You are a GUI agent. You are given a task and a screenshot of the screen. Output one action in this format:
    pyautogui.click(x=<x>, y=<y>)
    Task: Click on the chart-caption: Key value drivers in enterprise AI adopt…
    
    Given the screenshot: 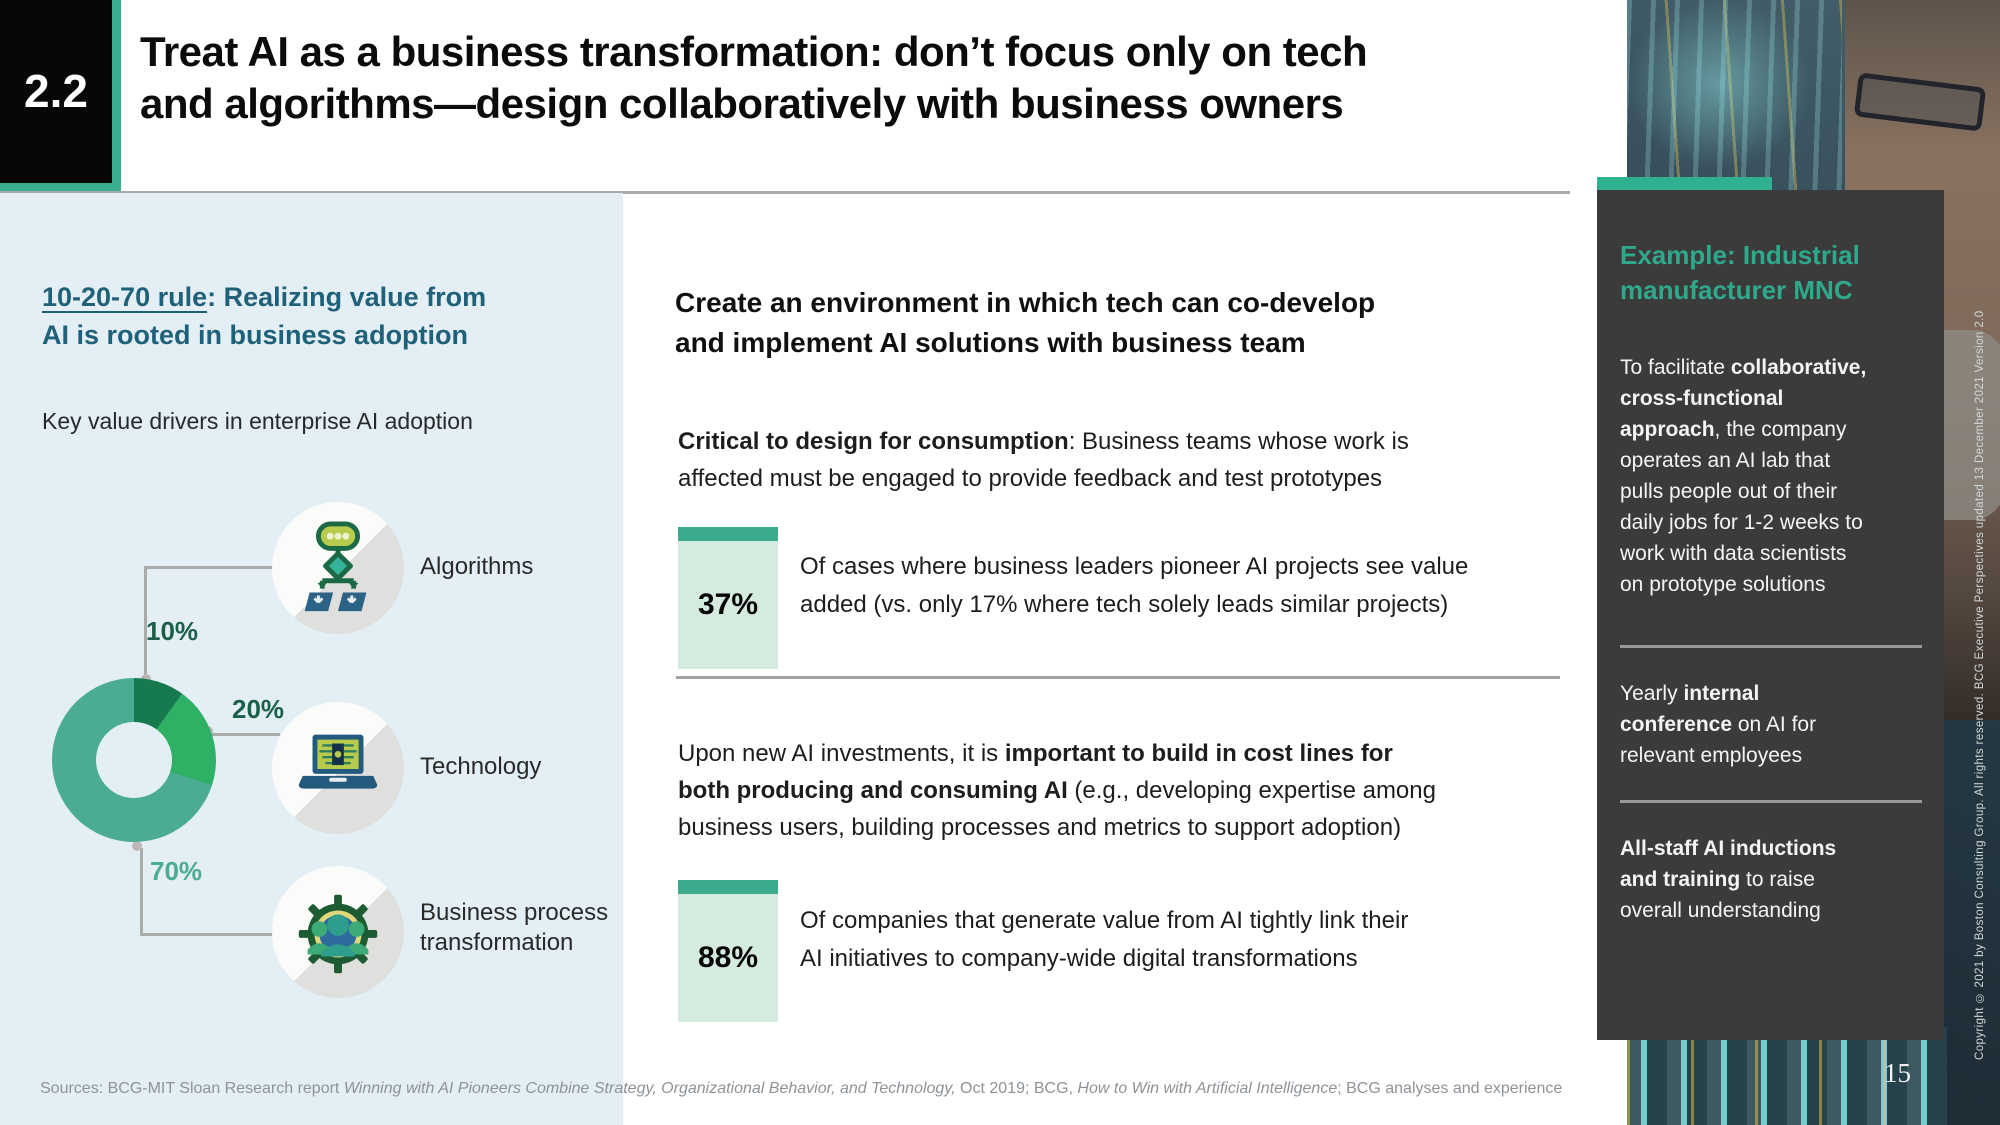 What is the action you would take?
    pyautogui.click(x=257, y=421)
    